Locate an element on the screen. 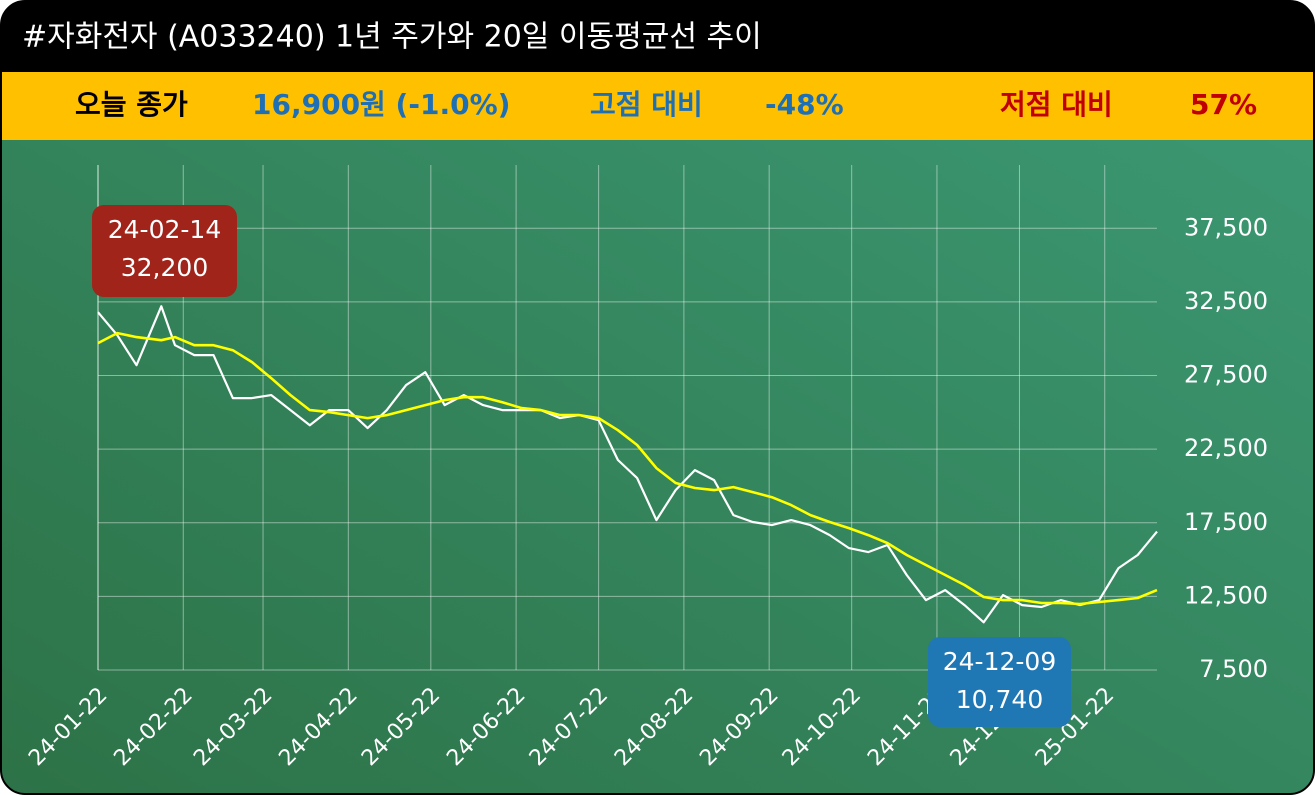 Image resolution: width=1315 pixels, height=795 pixels. summary-label: 저점 대비 is located at coordinates (1056, 104).